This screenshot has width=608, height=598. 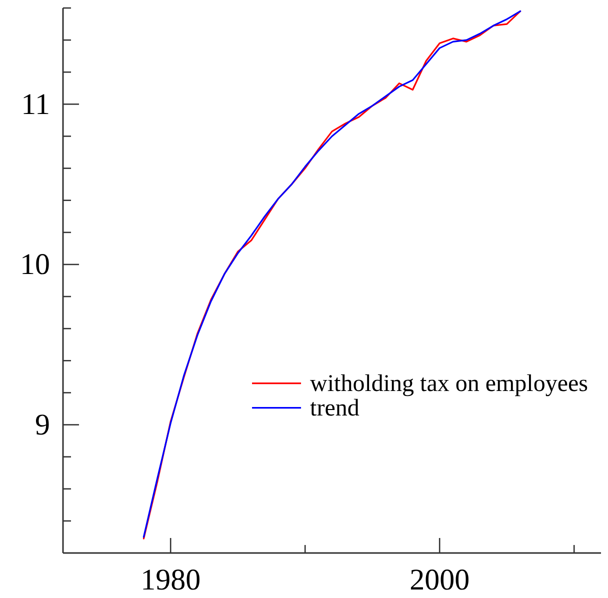 I want to click on legend-label: trend, so click(x=335, y=408).